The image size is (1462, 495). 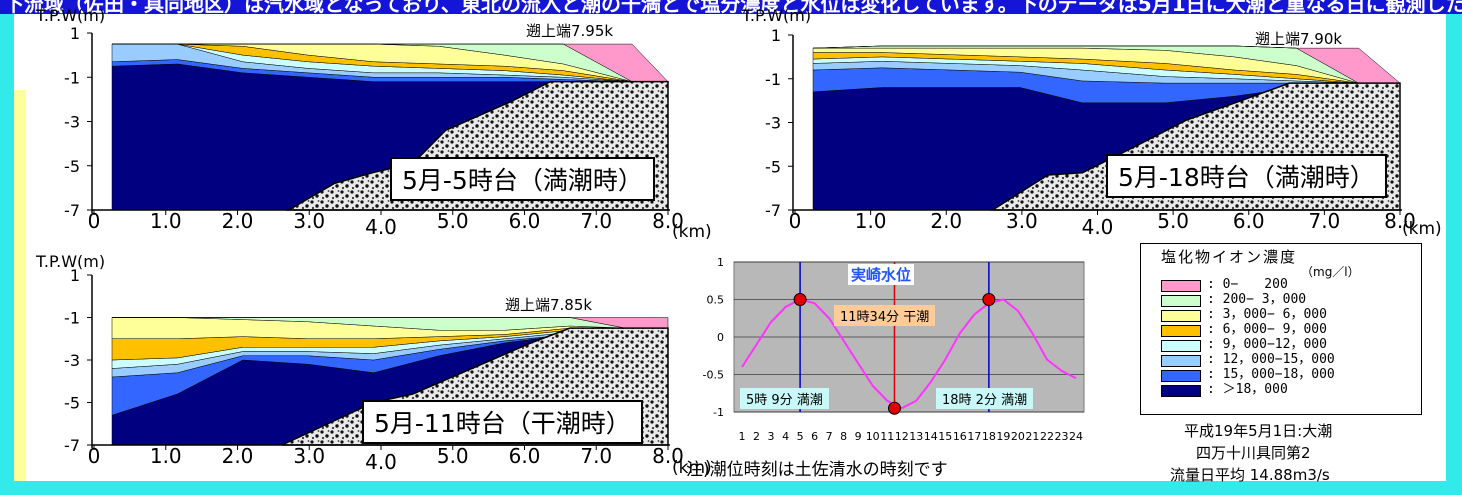 What do you see at coordinates (1246, 176) in the screenshot?
I see `panel2-label: 5月-18時台（満潮時）` at bounding box center [1246, 176].